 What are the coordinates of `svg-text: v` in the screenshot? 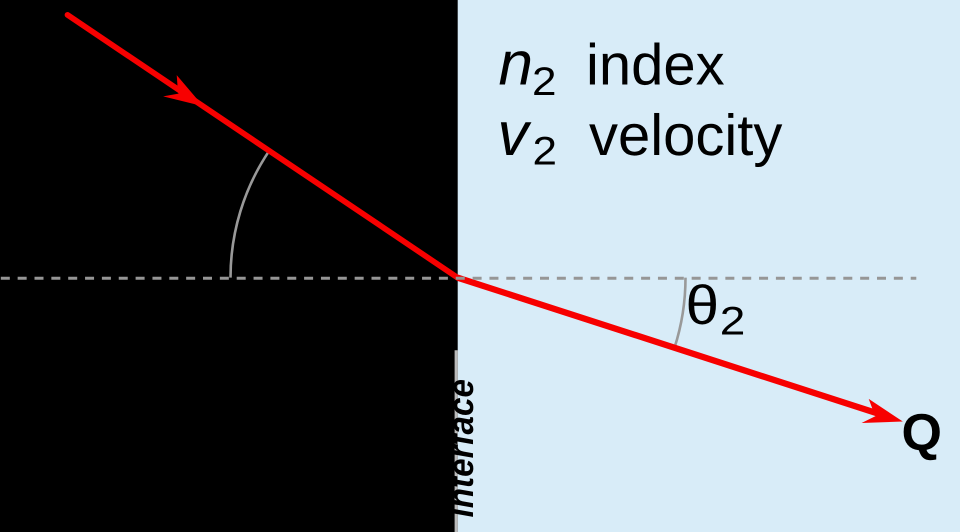 It's located at (515, 134).